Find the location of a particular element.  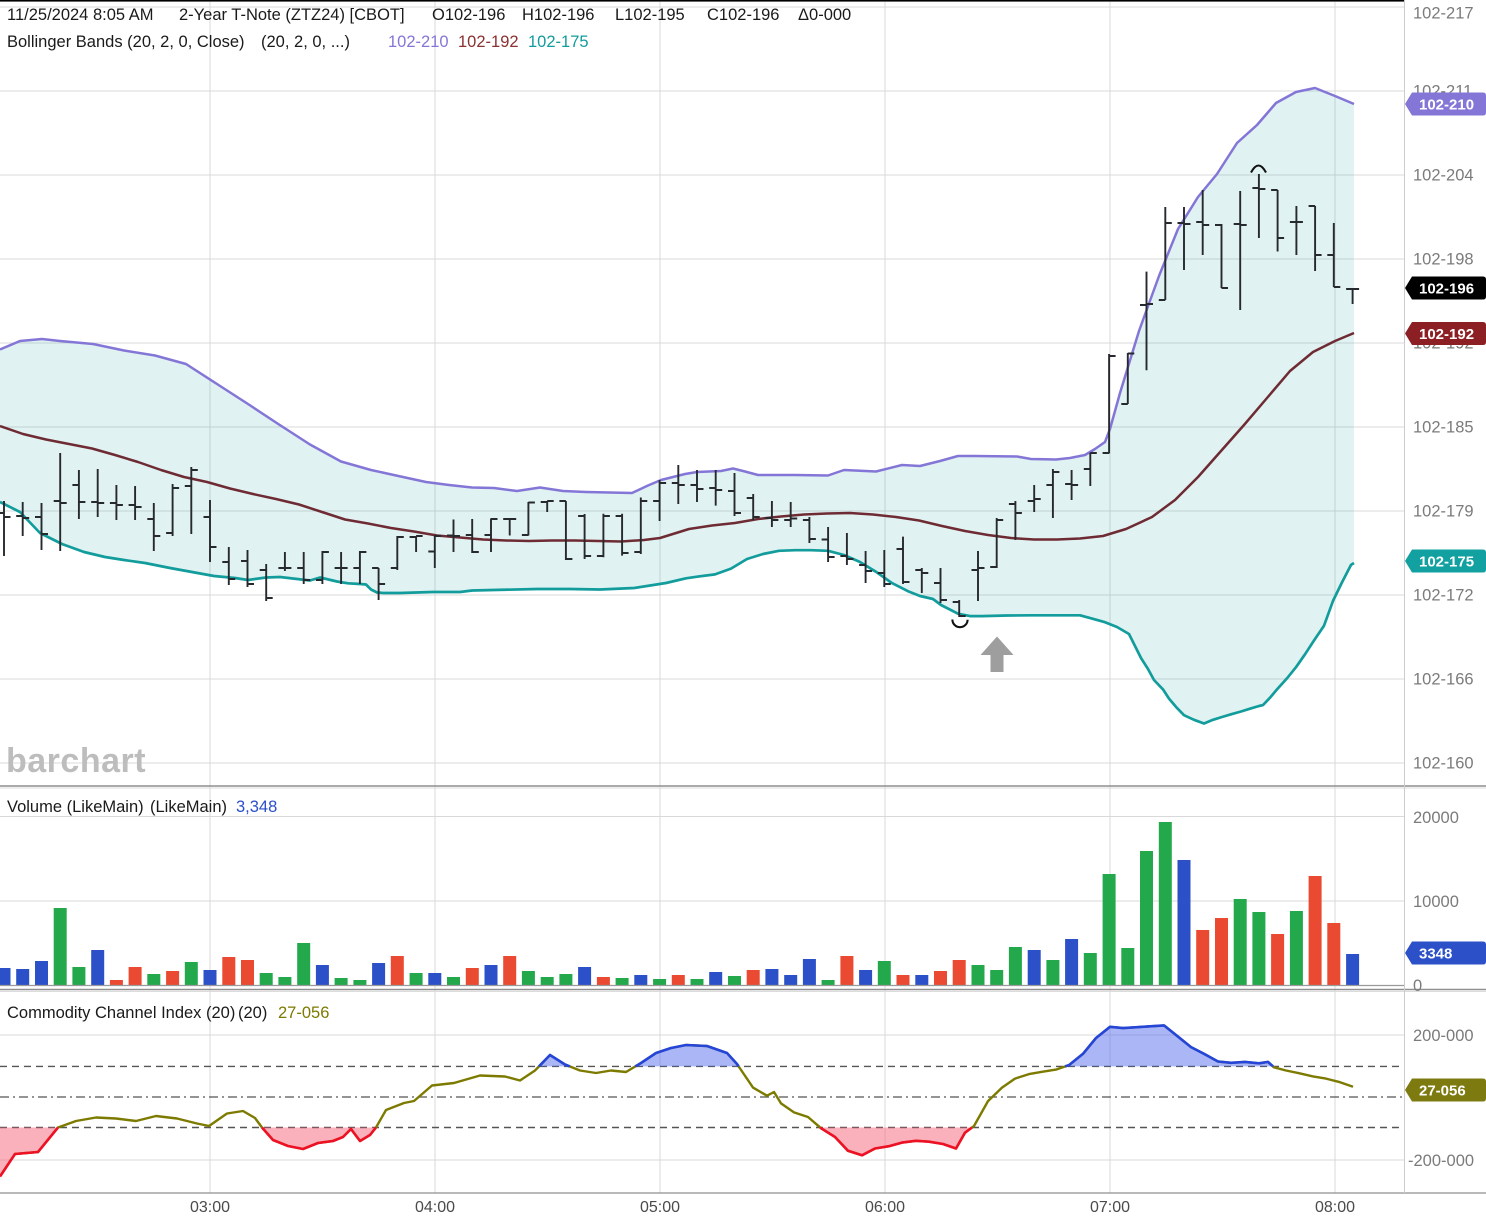

svg-text: 102-192 is located at coordinates (1446, 334).